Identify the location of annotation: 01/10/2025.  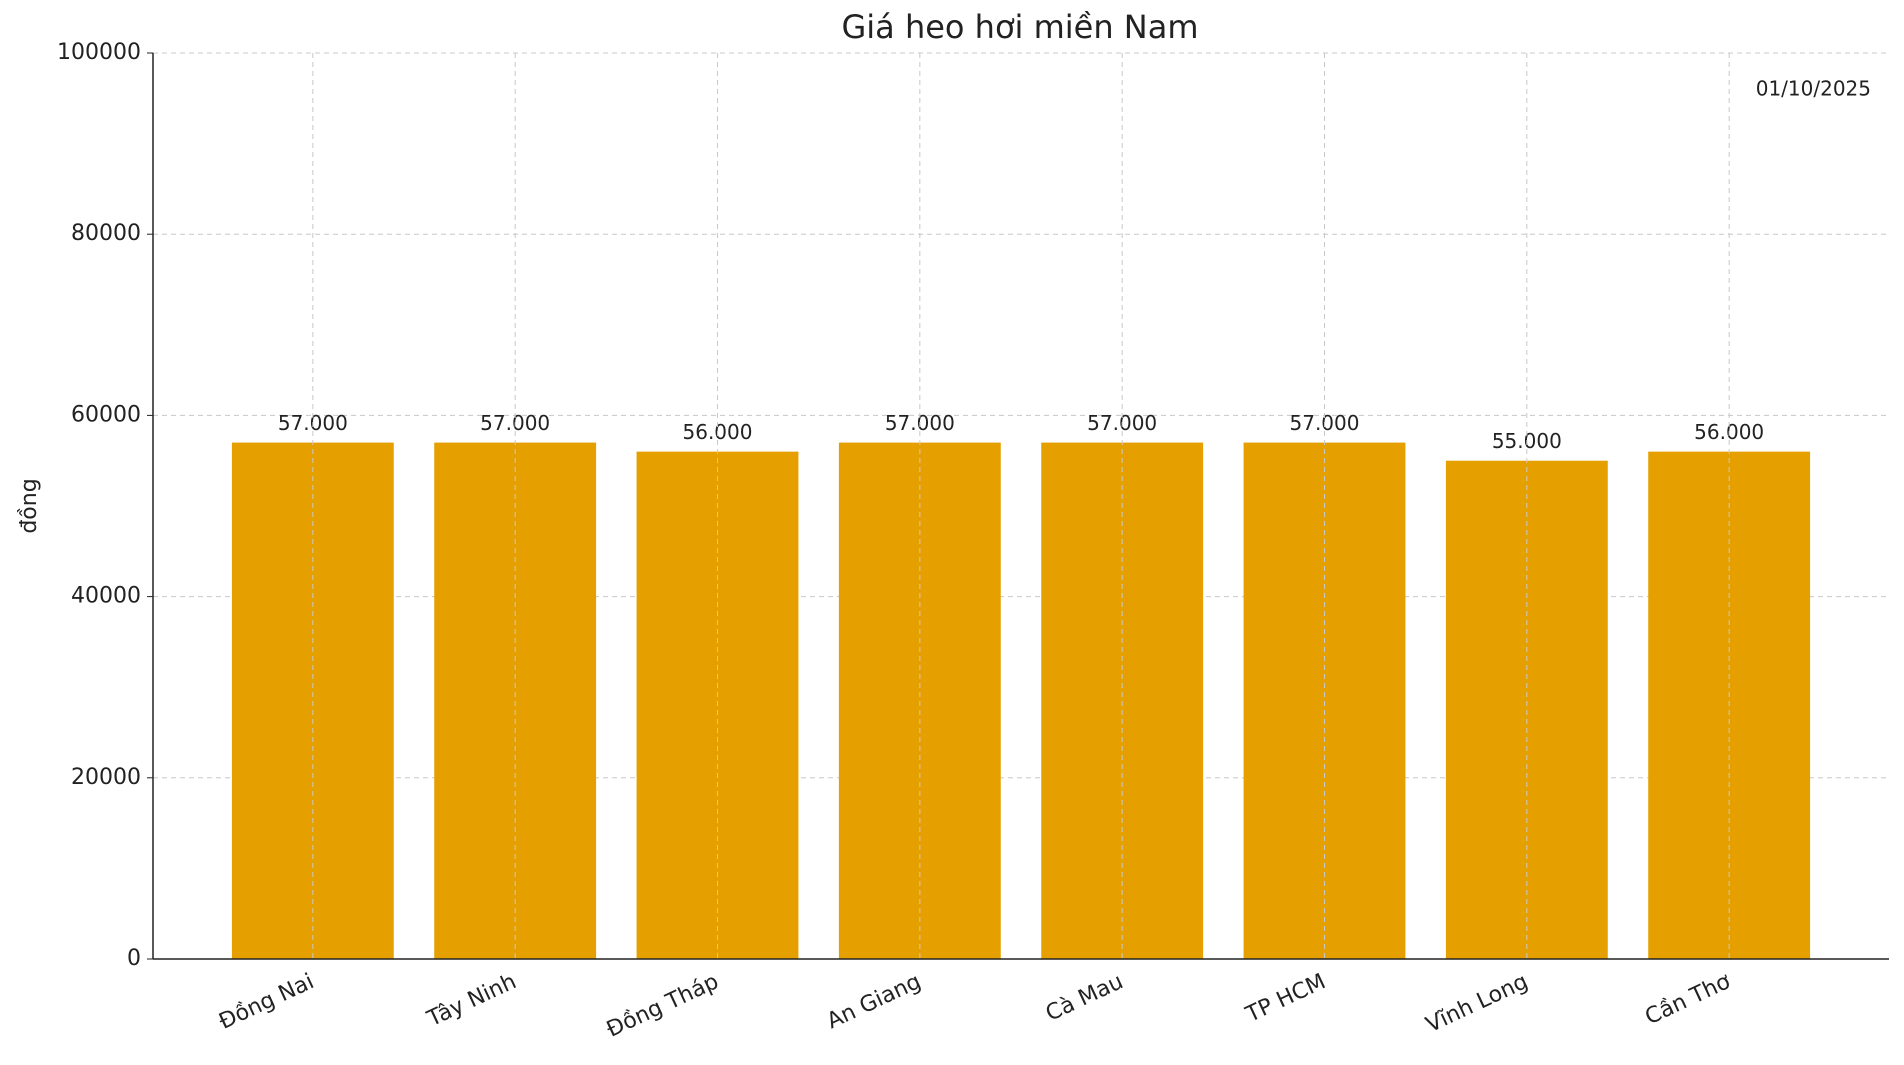
(1813, 89).